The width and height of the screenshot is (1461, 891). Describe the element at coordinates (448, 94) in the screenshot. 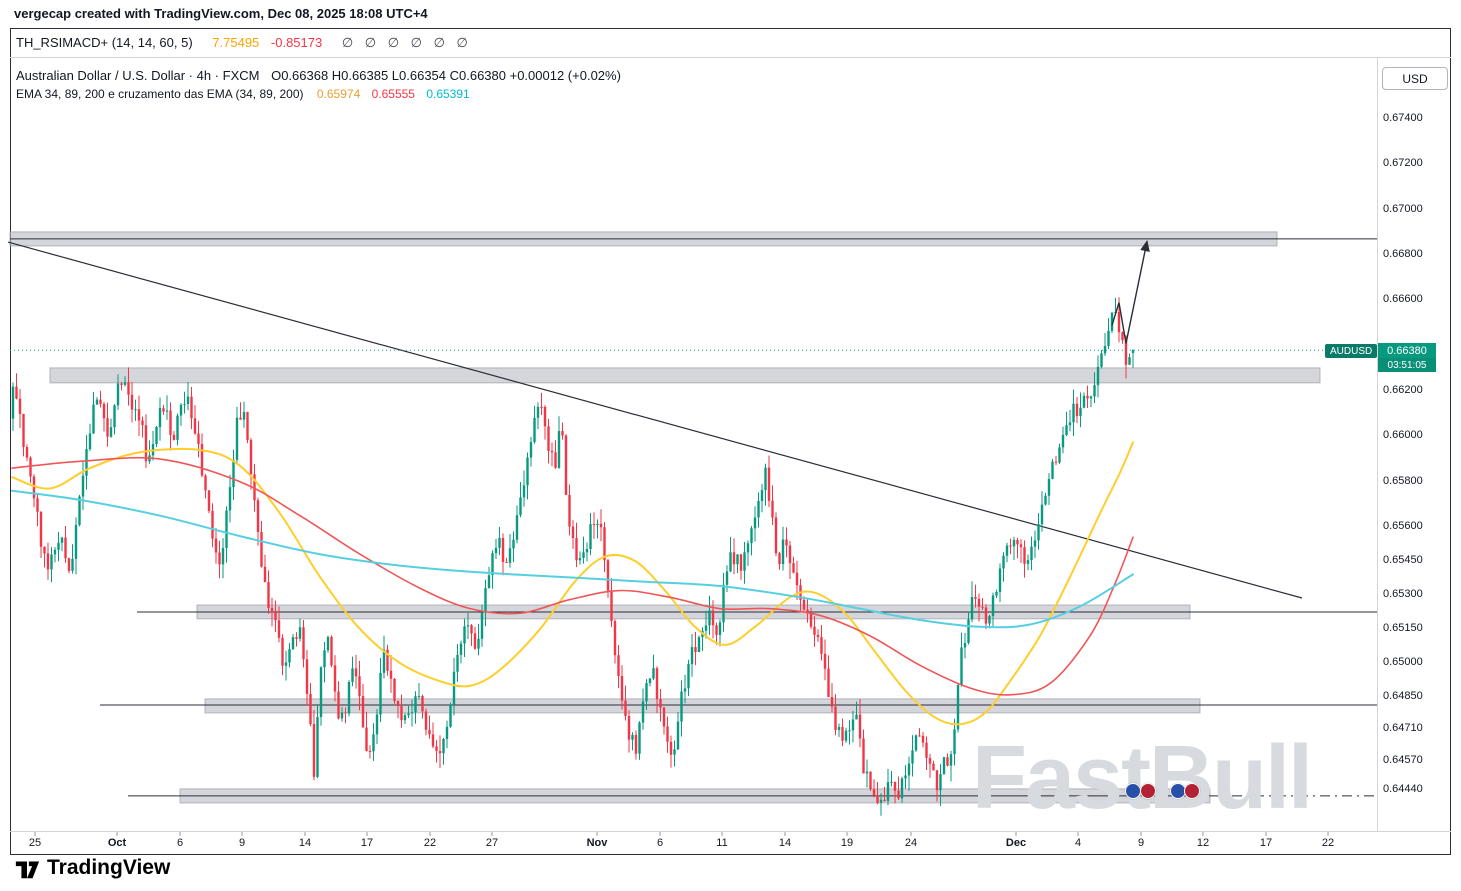

I see `ema200-value: 0.65391` at that location.